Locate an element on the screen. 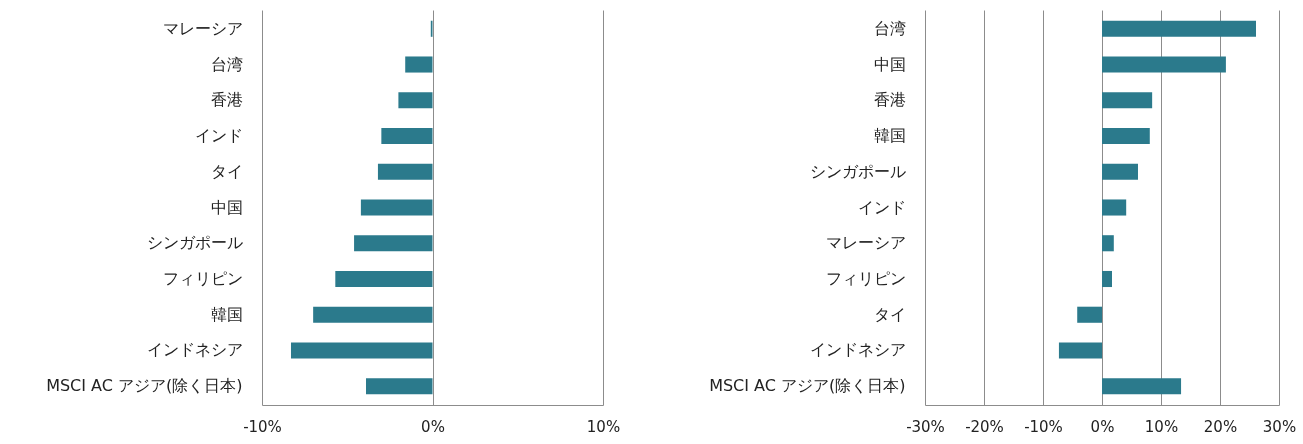  x-tick-label: 20% is located at coordinates (1220, 426).